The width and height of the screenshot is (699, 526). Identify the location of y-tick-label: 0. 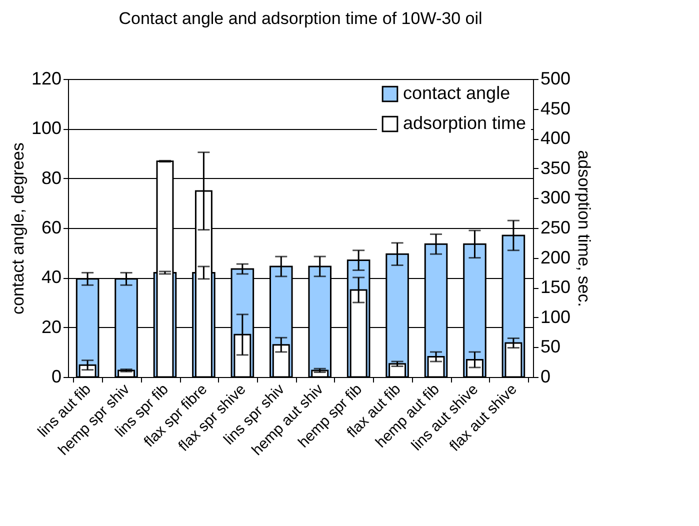
(56, 376).